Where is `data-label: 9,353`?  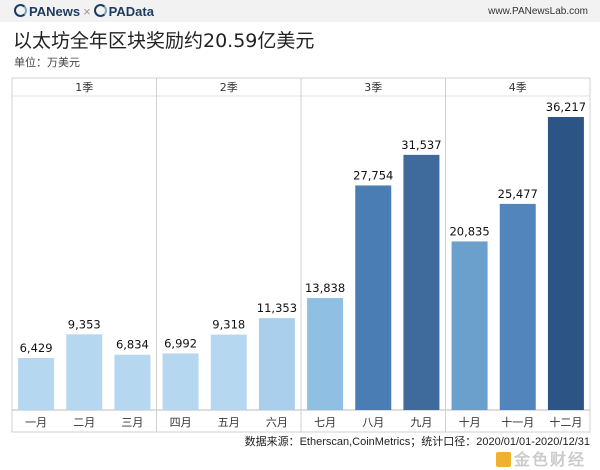 data-label: 9,353 is located at coordinates (84, 324).